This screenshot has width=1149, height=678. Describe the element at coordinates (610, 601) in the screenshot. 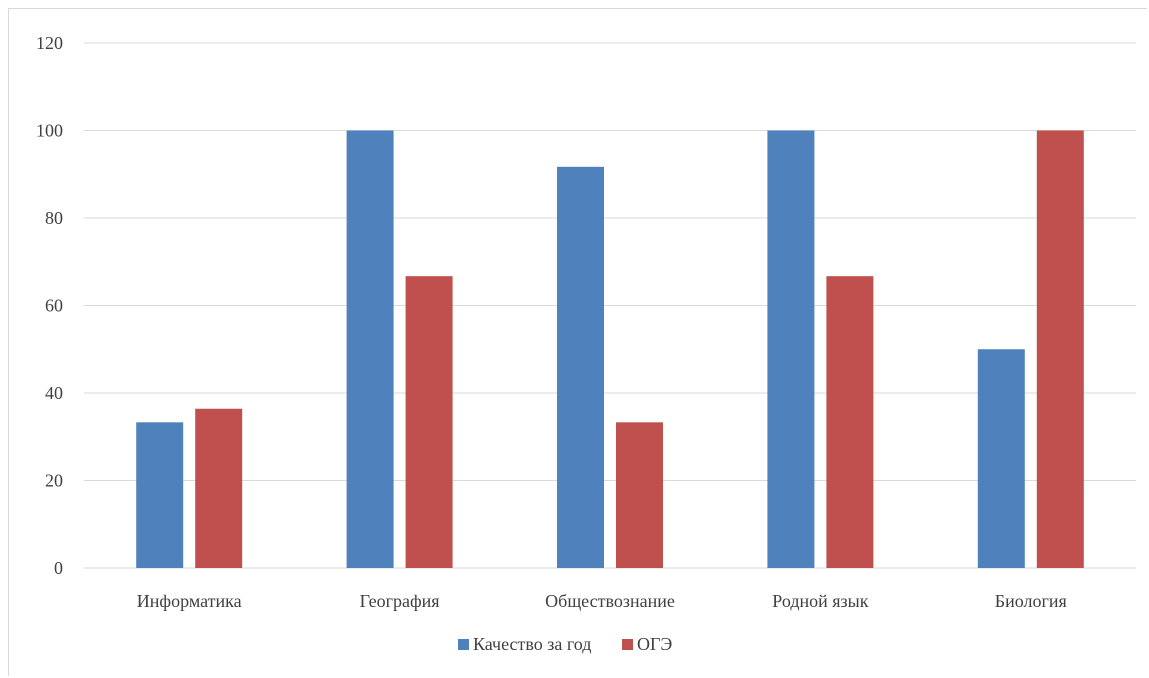

I see `x-category-label: Обществознание` at that location.